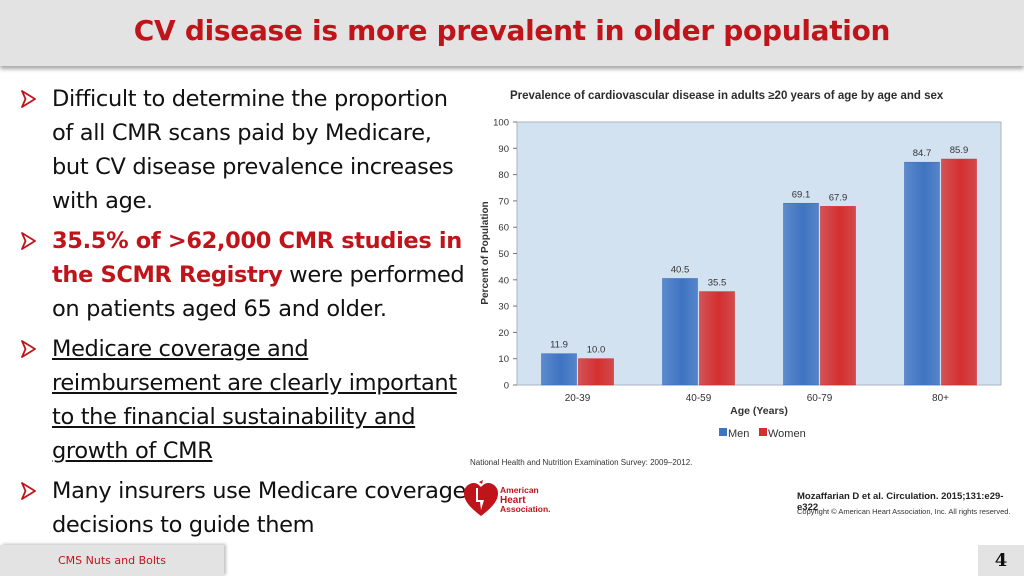 This screenshot has width=1024, height=576. Describe the element at coordinates (503, 359) in the screenshot. I see `y-tick-label: 10` at that location.